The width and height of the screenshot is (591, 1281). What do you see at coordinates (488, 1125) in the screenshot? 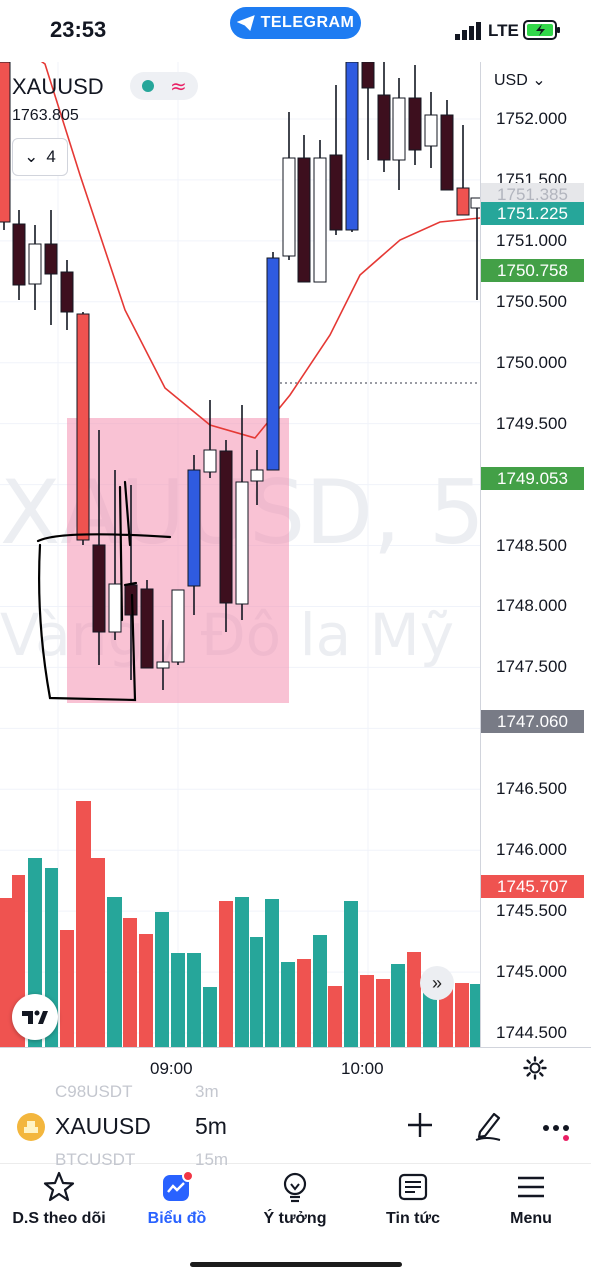
I see `pen-icon` at bounding box center [488, 1125].